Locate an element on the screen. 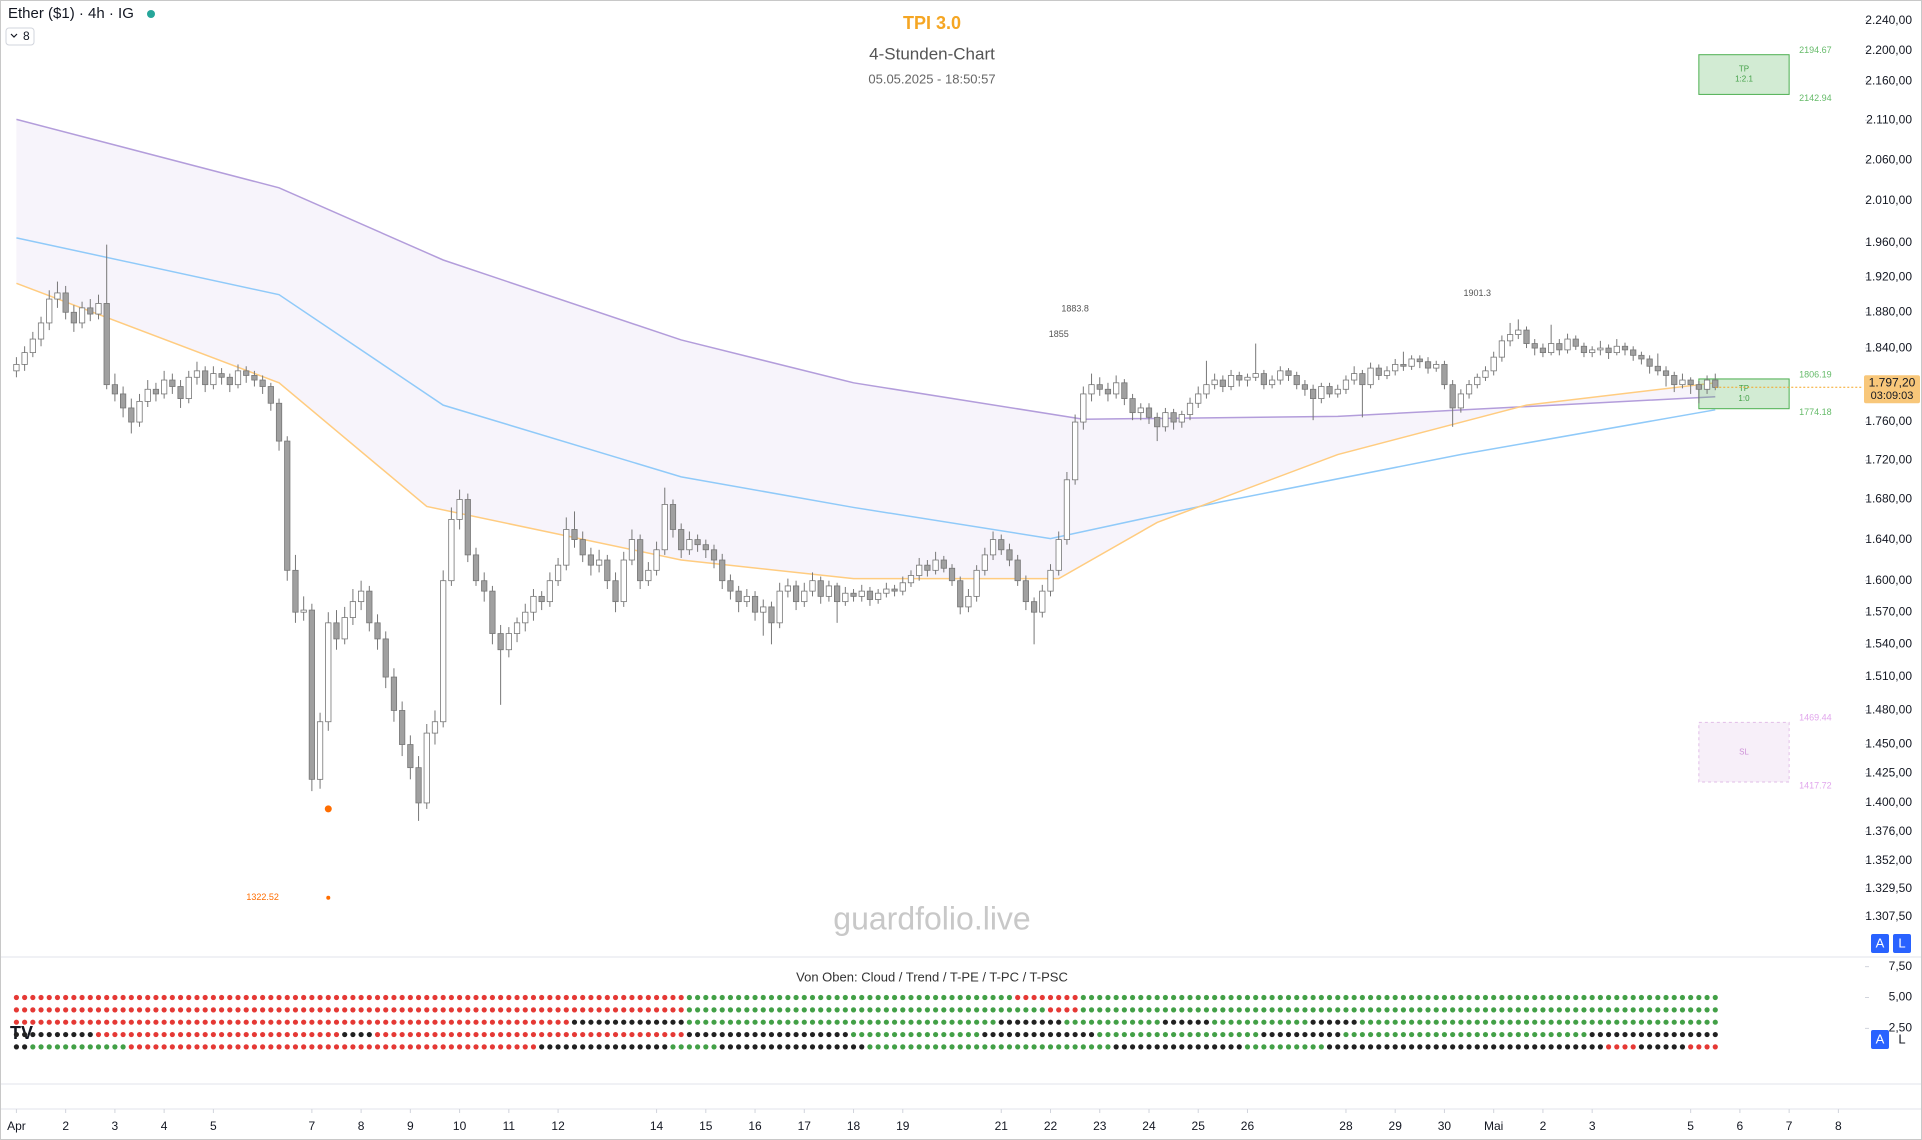 The image size is (1922, 1140). chevron-icon is located at coordinates (14, 35).